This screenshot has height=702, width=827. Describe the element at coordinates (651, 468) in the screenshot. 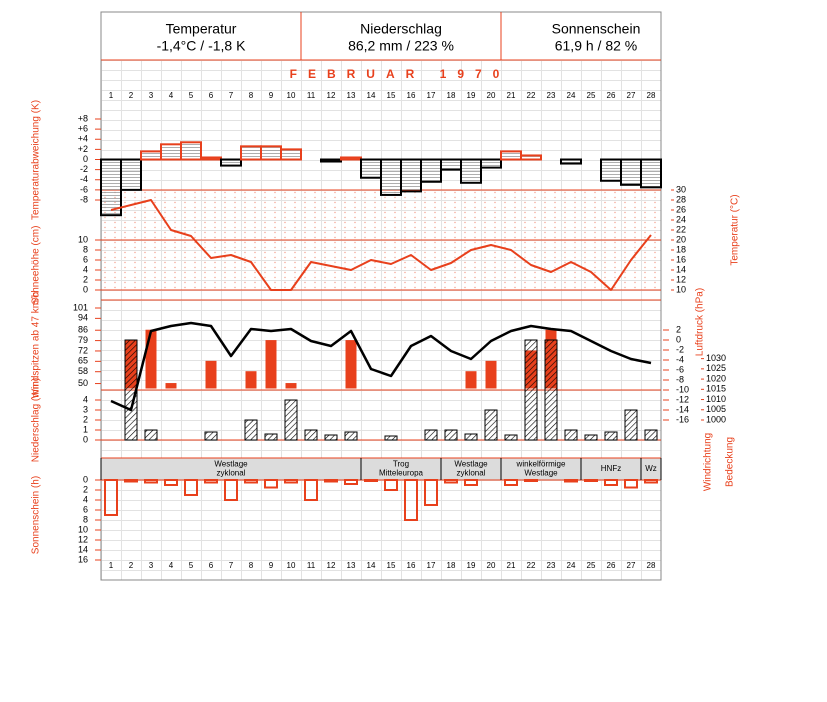

I see `weather-type-label: Wz` at that location.